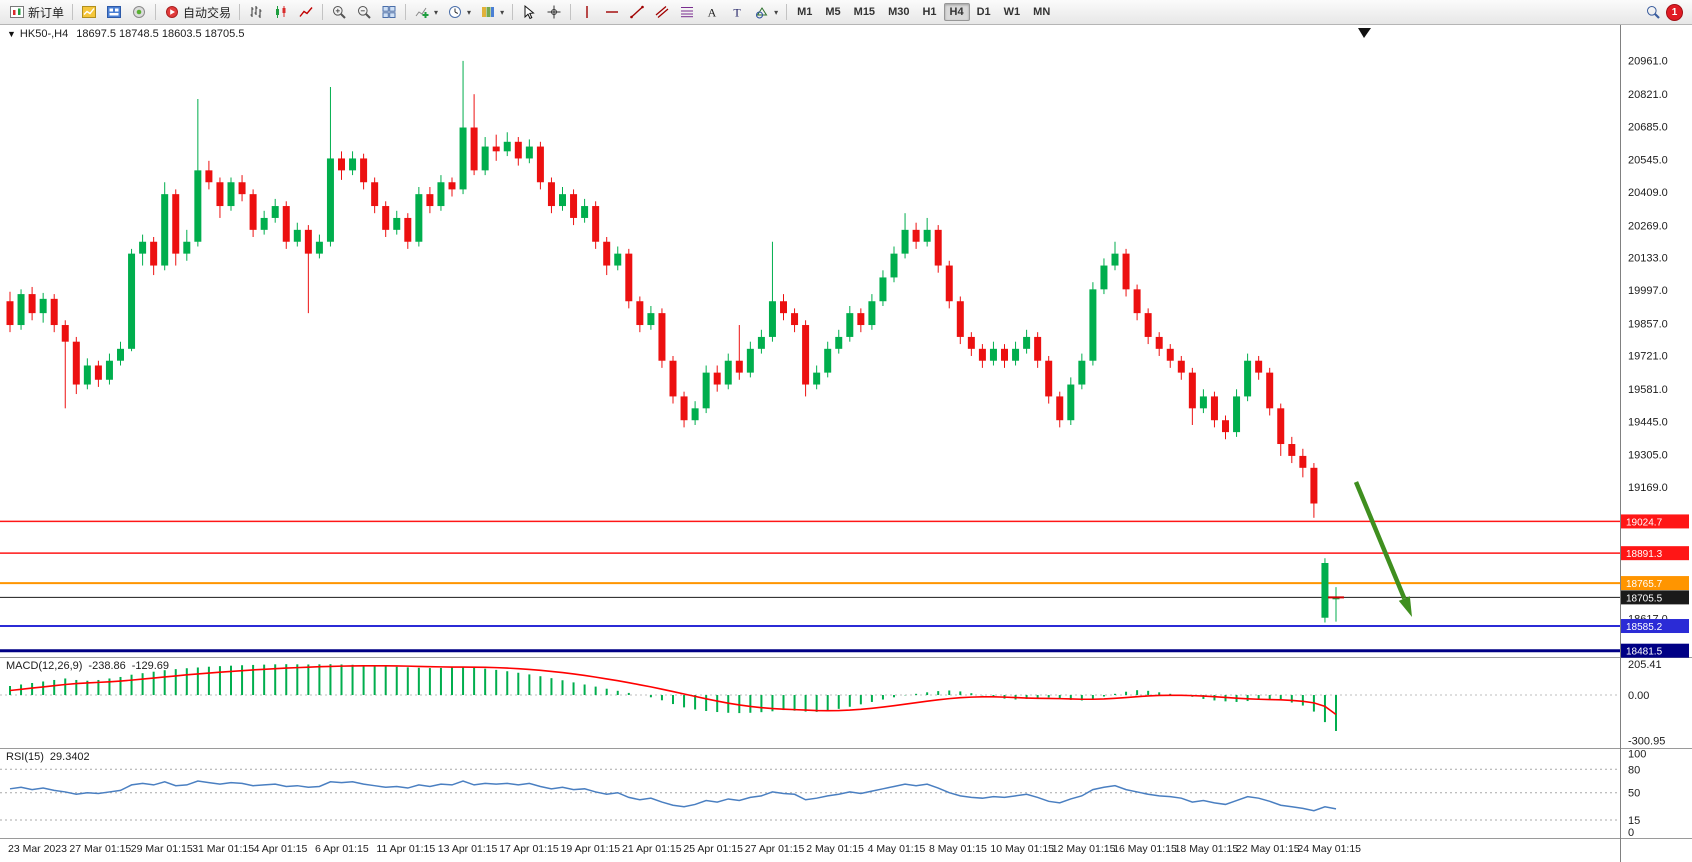  What do you see at coordinates (197, 12) in the screenshot?
I see `autotrading-button: 自动交易` at bounding box center [197, 12].